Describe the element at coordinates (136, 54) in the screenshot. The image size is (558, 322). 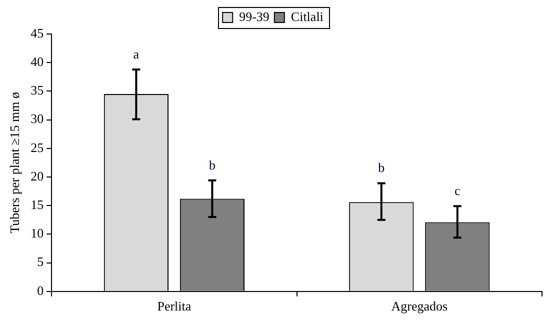
I see `annotation: a` at that location.